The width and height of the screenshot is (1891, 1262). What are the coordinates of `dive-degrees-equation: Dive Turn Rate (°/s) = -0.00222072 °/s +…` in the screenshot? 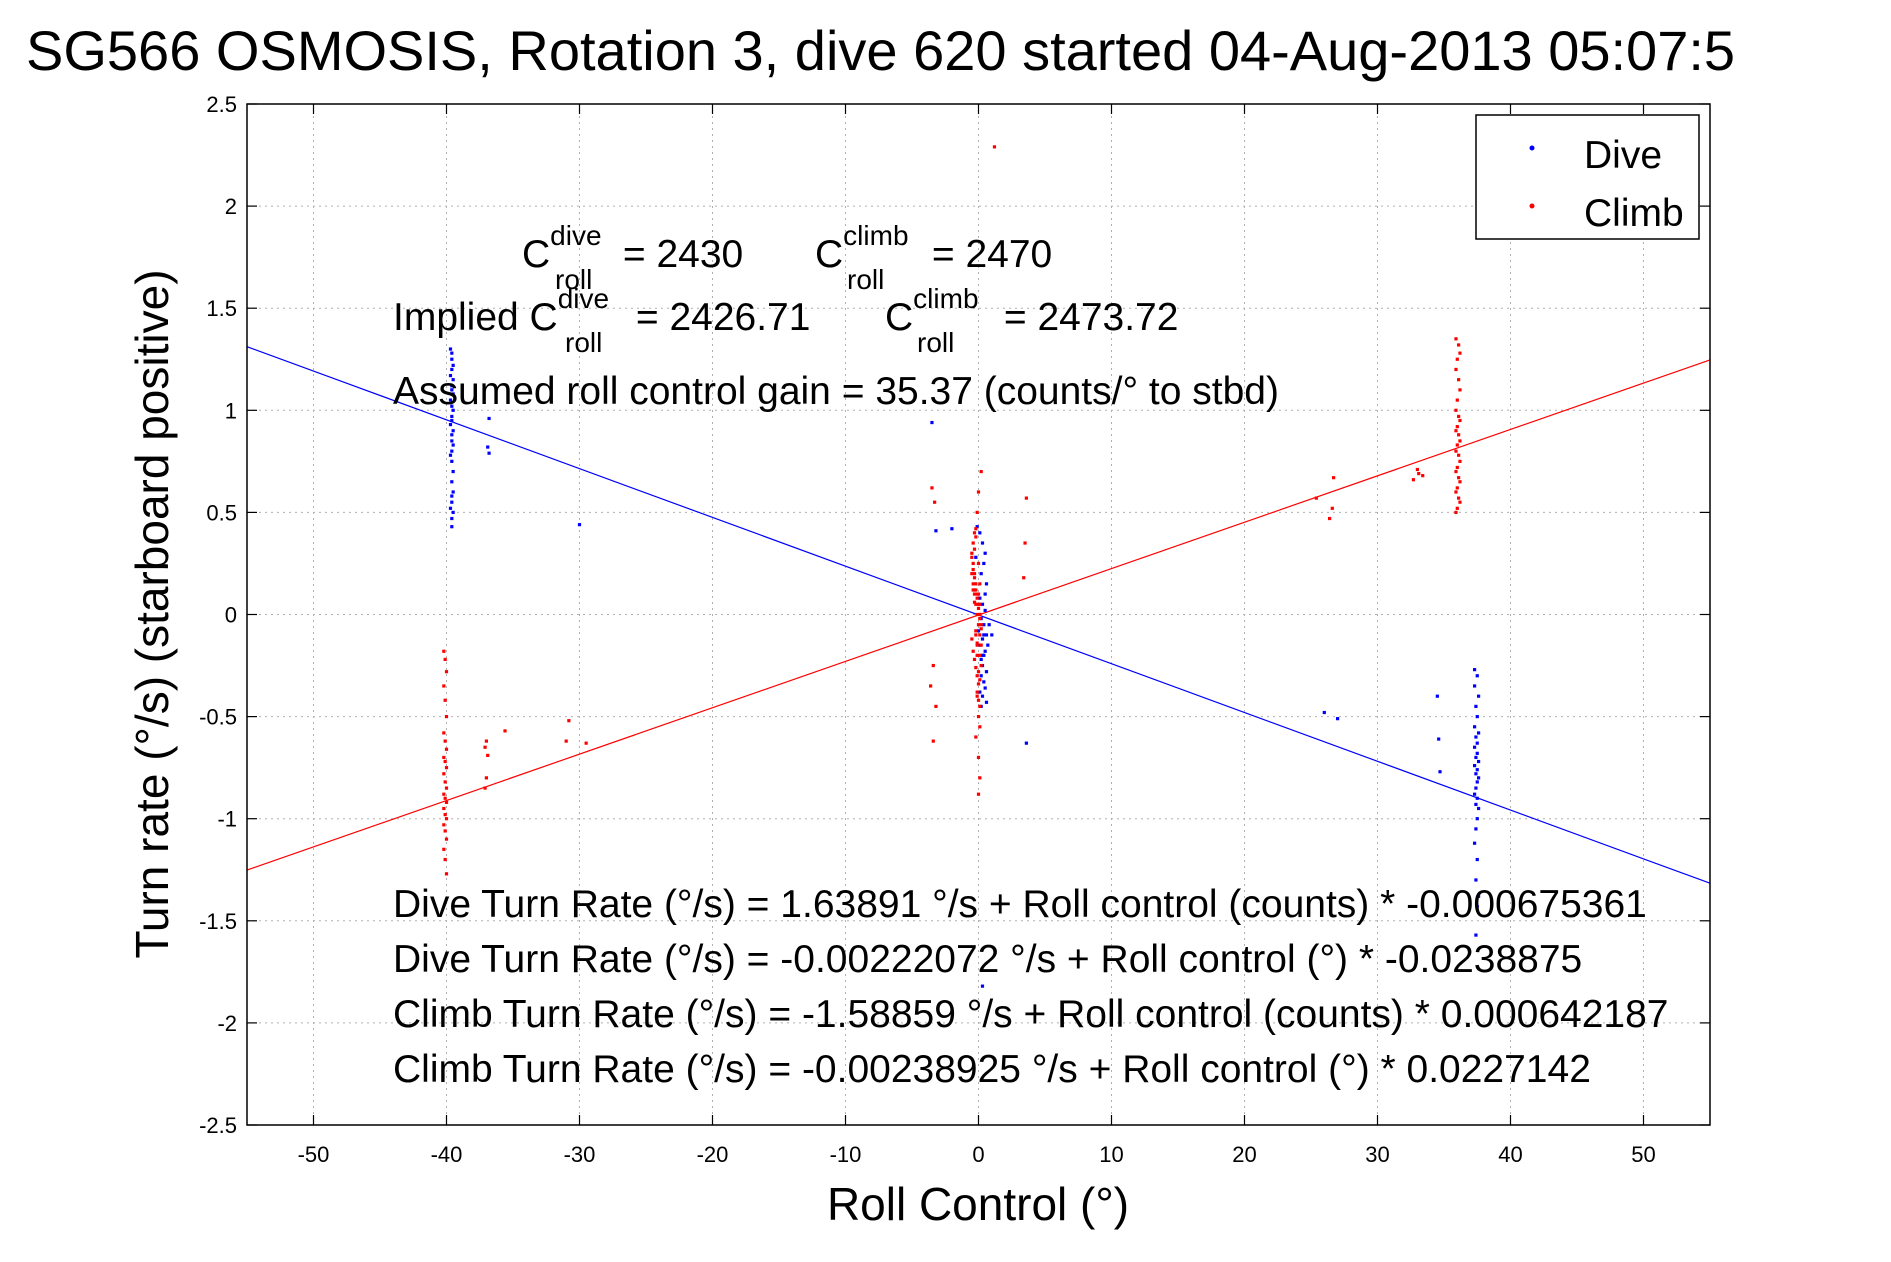 It's located at (987, 959).